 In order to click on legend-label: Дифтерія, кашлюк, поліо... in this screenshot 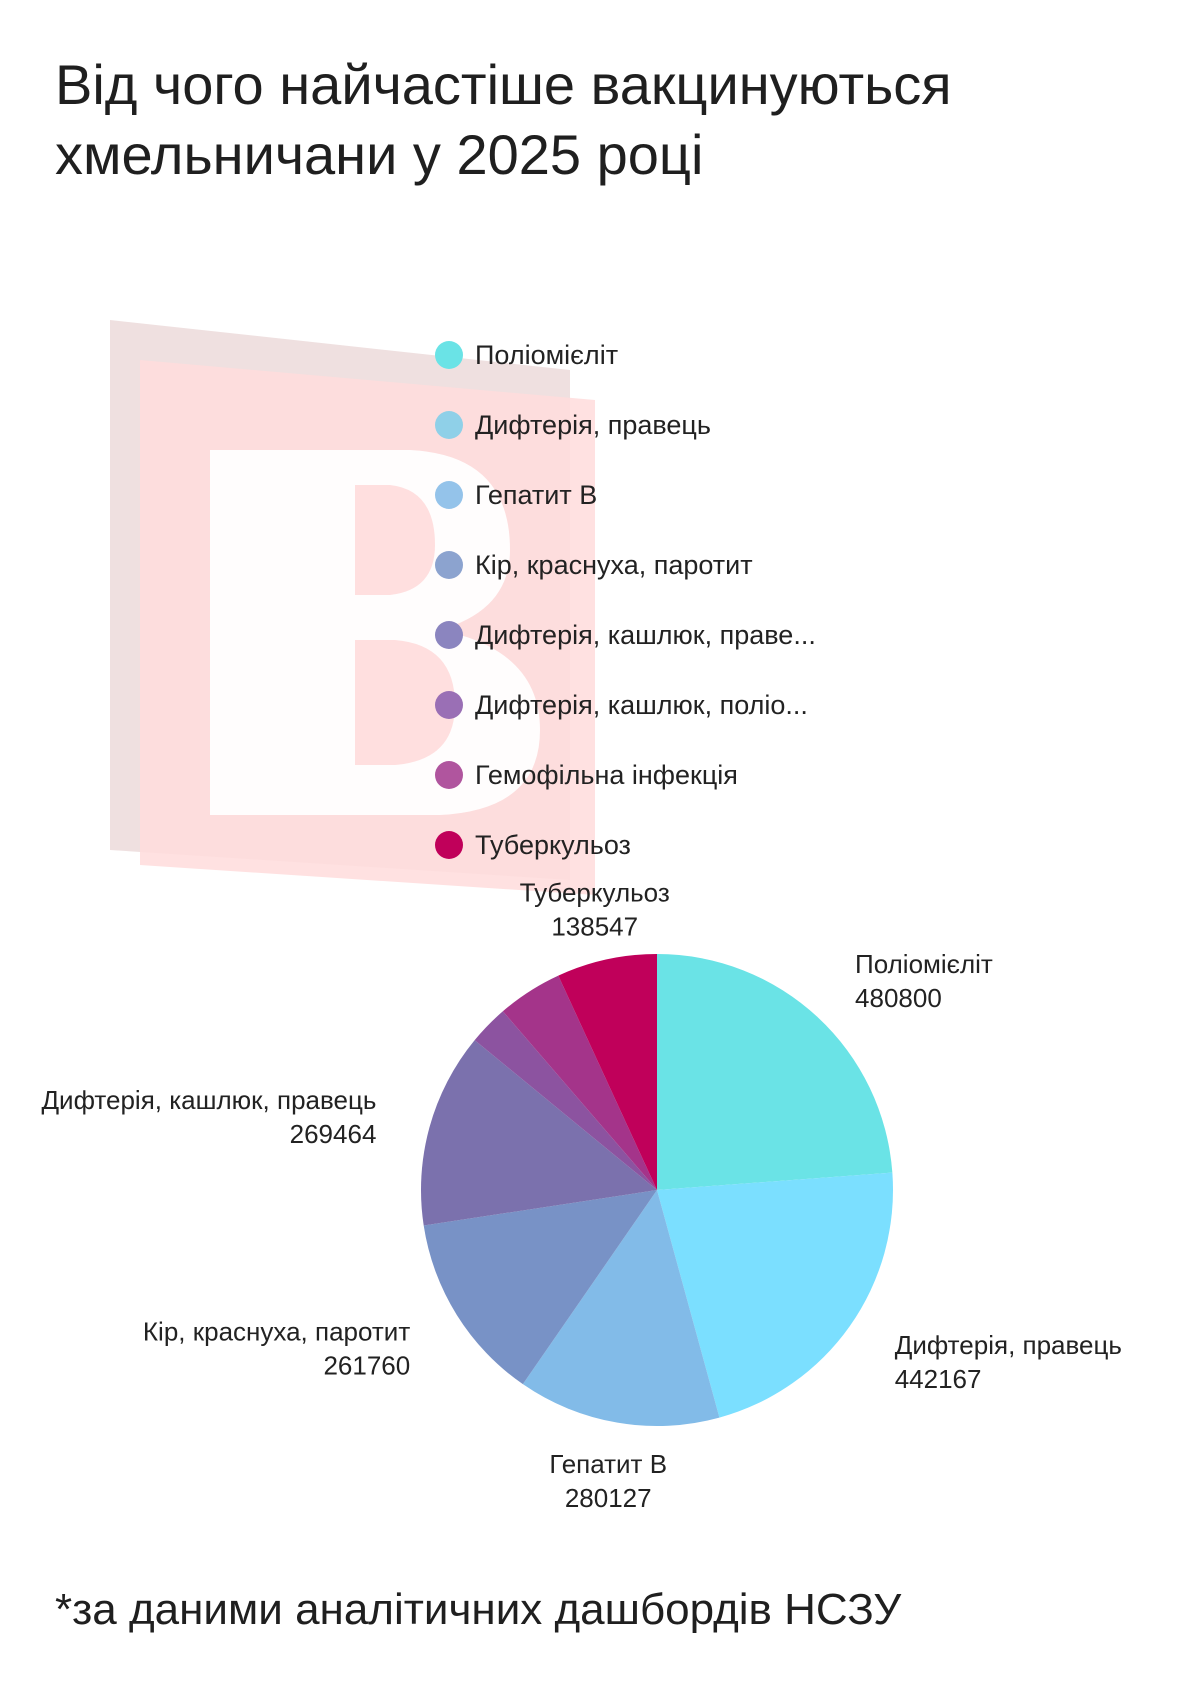, I will do `click(641, 704)`.